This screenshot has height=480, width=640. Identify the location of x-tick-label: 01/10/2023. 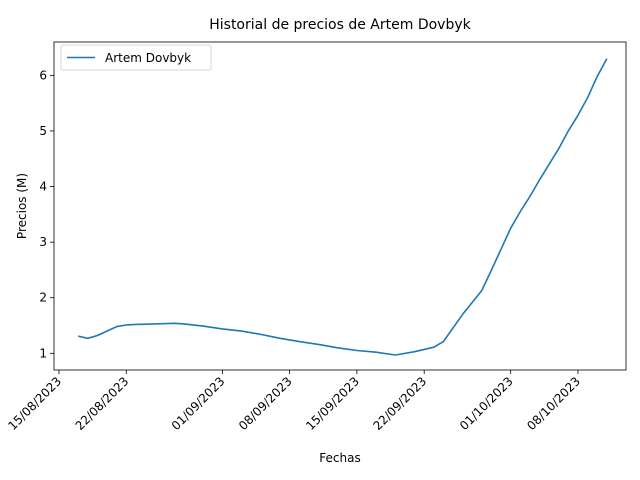
(486, 403).